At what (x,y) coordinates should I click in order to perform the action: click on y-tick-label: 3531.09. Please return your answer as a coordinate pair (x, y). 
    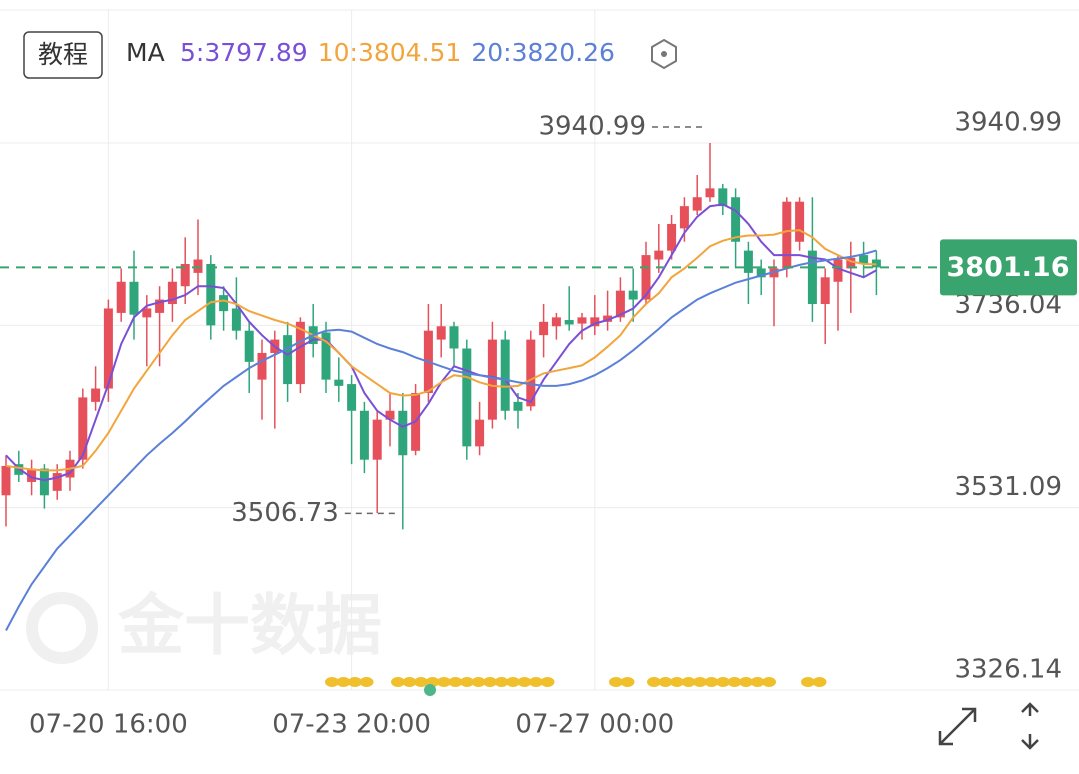
    Looking at the image, I should click on (1008, 487).